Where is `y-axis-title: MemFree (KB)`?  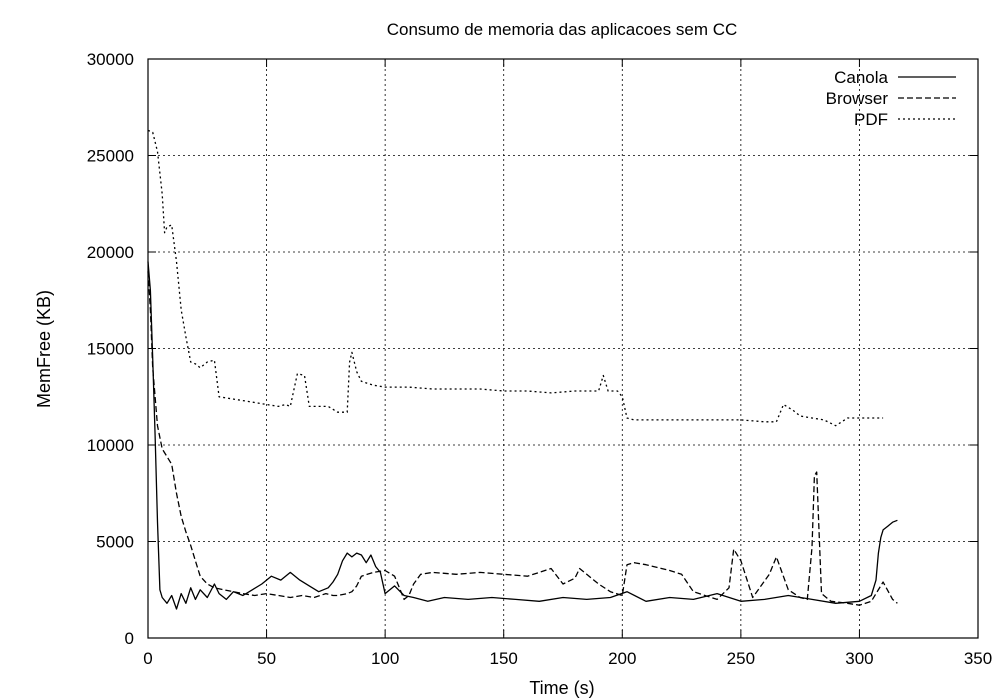
y-axis-title: MemFree (KB) is located at coordinates (44, 349).